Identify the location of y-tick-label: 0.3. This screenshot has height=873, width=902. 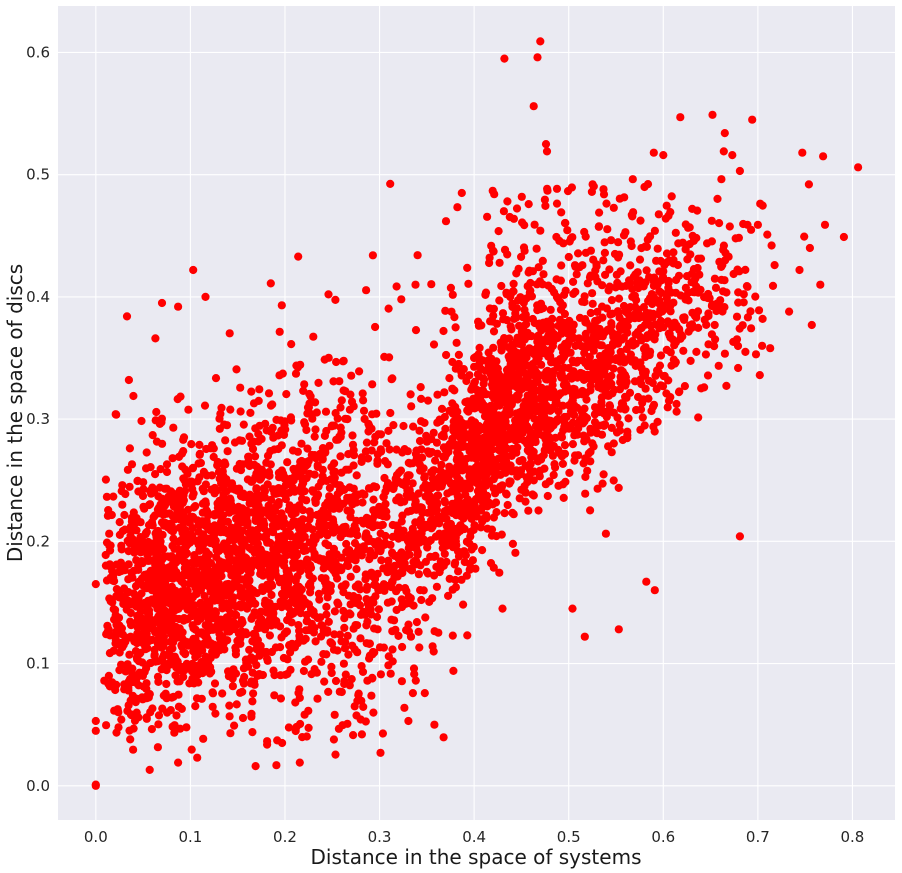
(38, 419).